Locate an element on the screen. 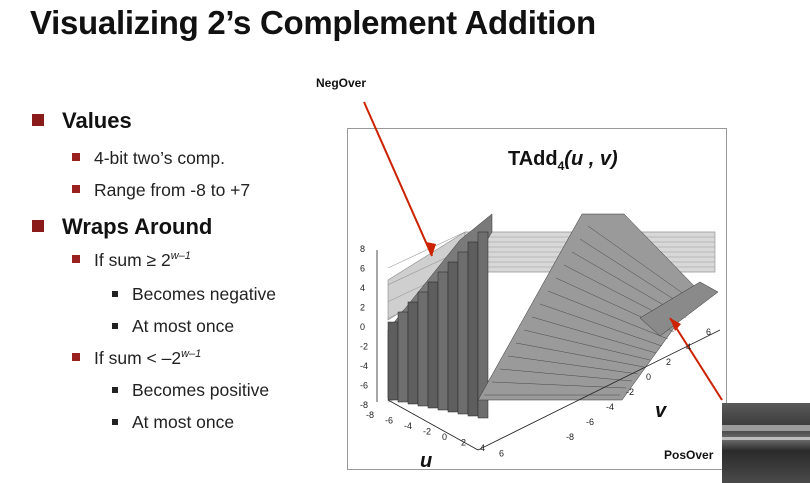 The image size is (810, 483). posover-label: PosOver is located at coordinates (689, 455).